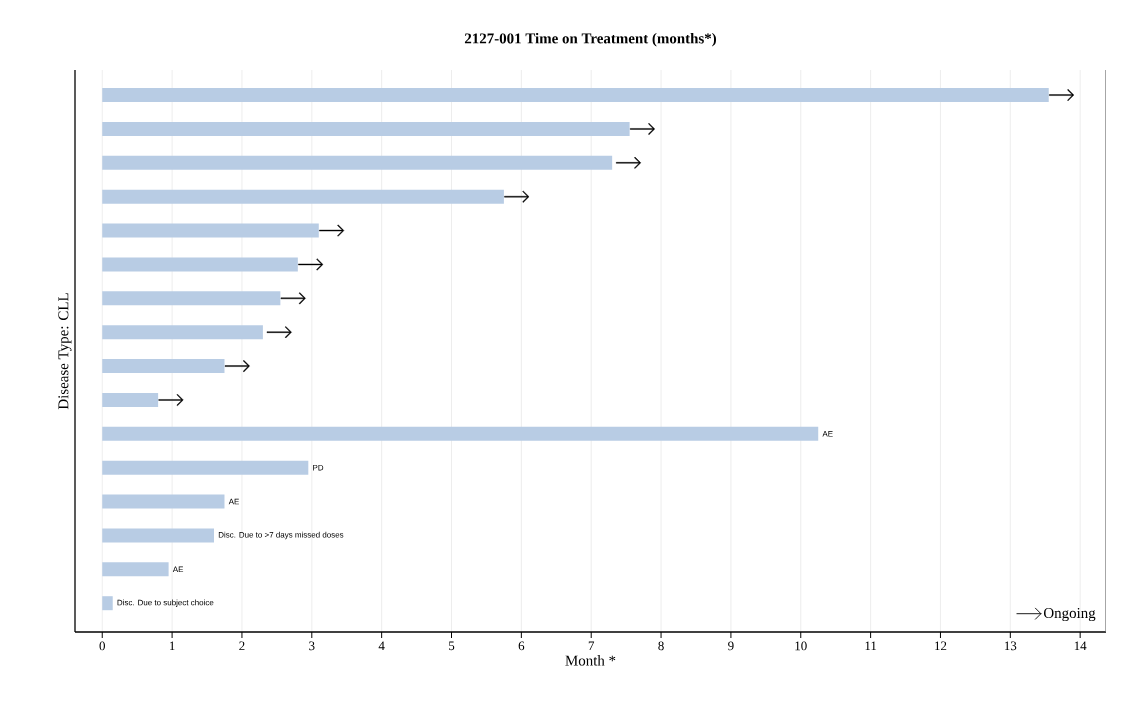 This screenshot has width=1129, height=718. Describe the element at coordinates (172, 646) in the screenshot. I see `x-tick-label: 1` at that location.